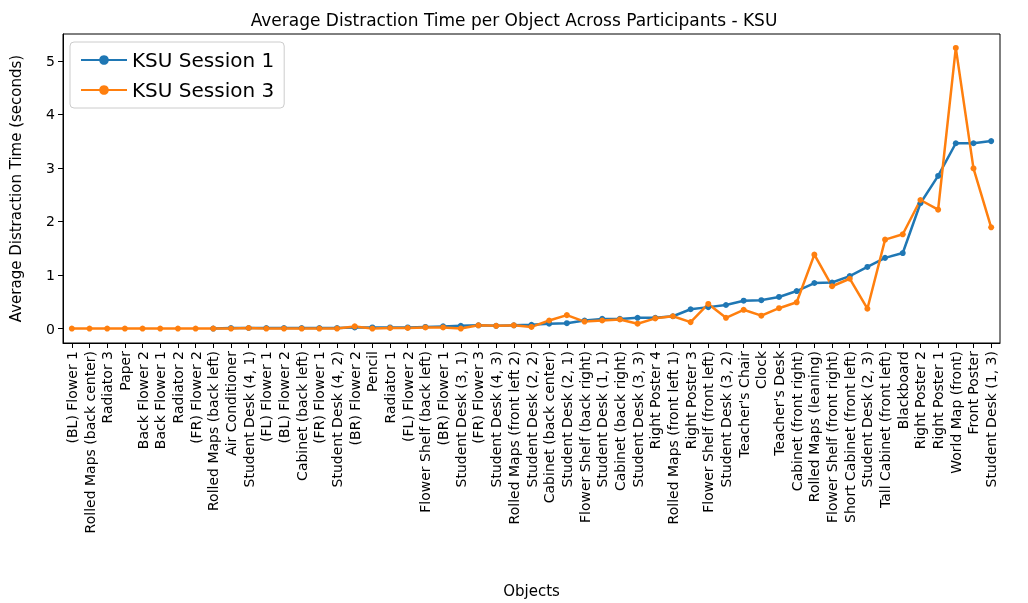  Describe the element at coordinates (89, 442) in the screenshot. I see `x-tick-label: Rolled Maps (back center)` at that location.